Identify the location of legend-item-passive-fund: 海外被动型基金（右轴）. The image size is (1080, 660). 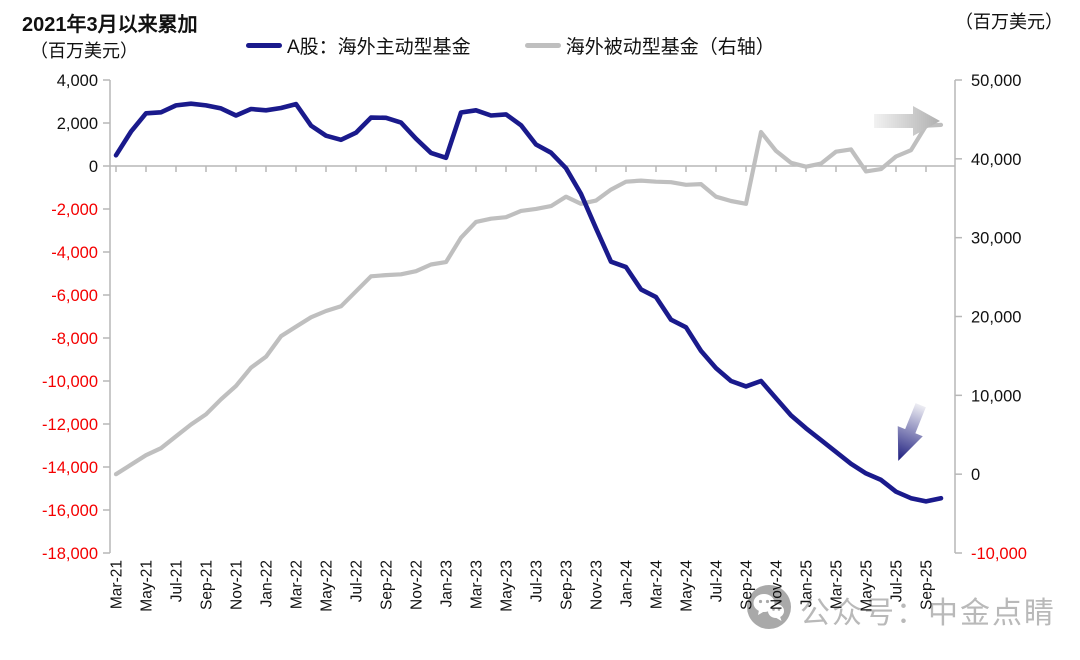
(649, 45).